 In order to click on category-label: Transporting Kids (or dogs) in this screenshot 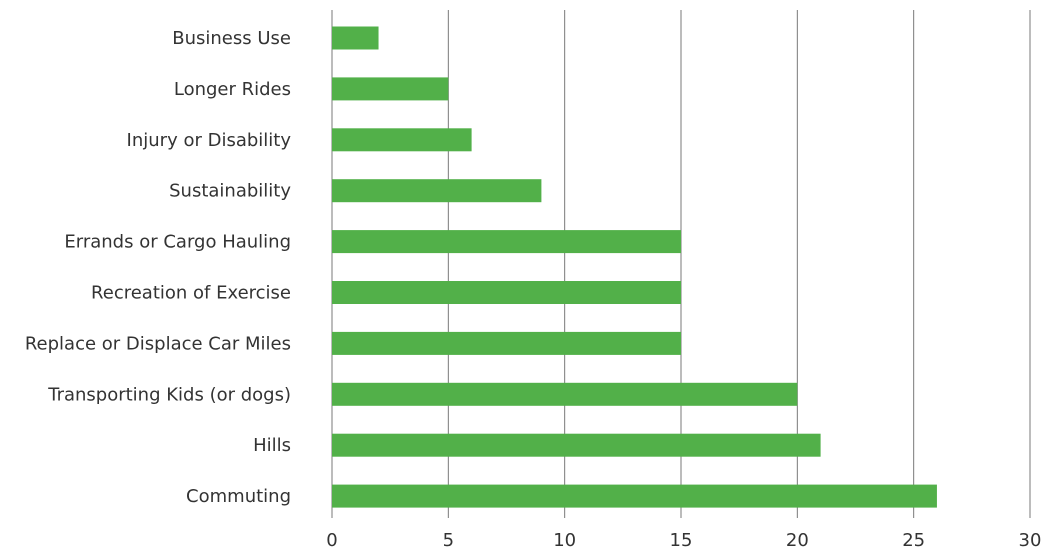, I will do `click(169, 394)`.